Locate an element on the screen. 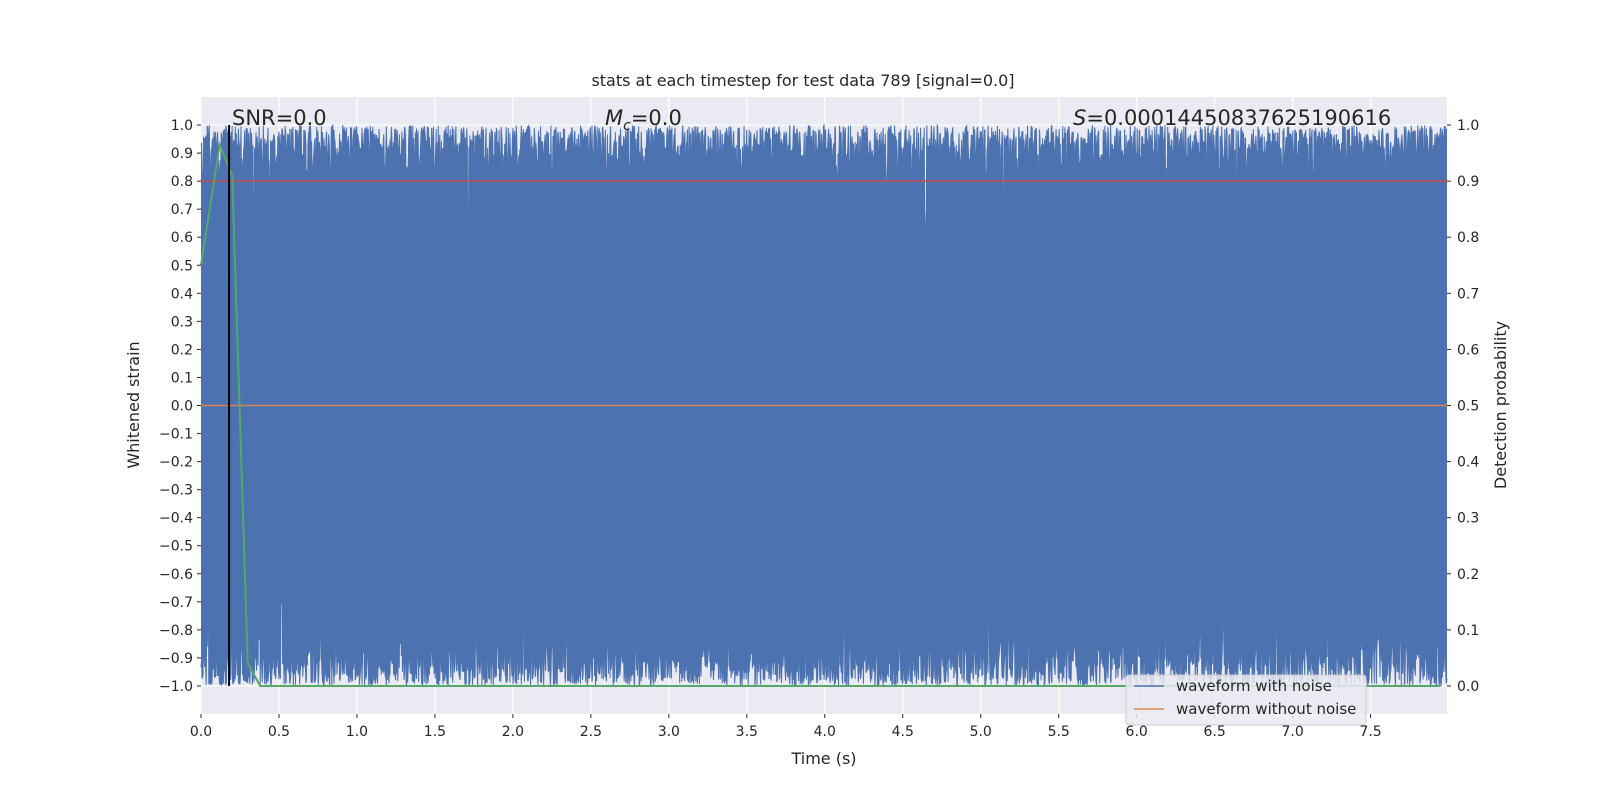  chirp-mass-symbol: M is located at coordinates (614, 118).